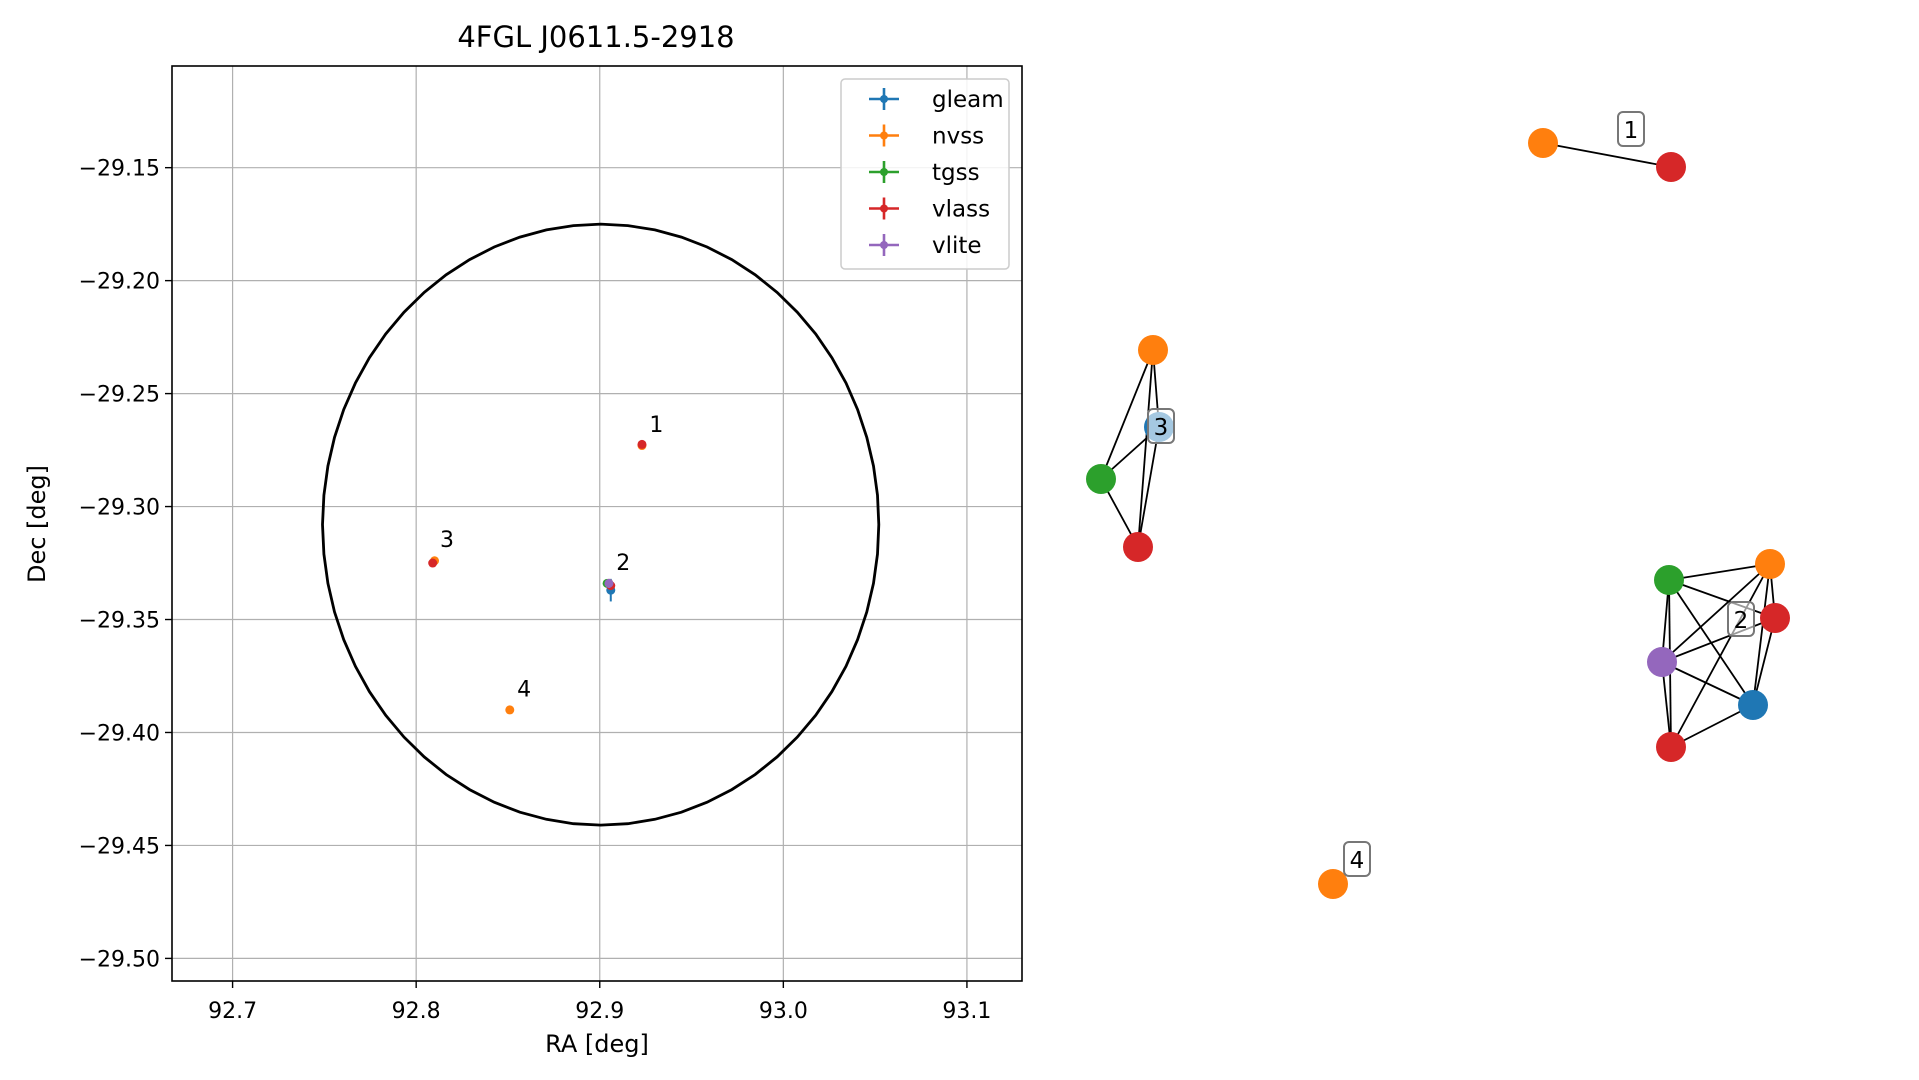 This screenshot has width=1919, height=1080. I want to click on y-tick-label: −29.30, so click(119, 508).